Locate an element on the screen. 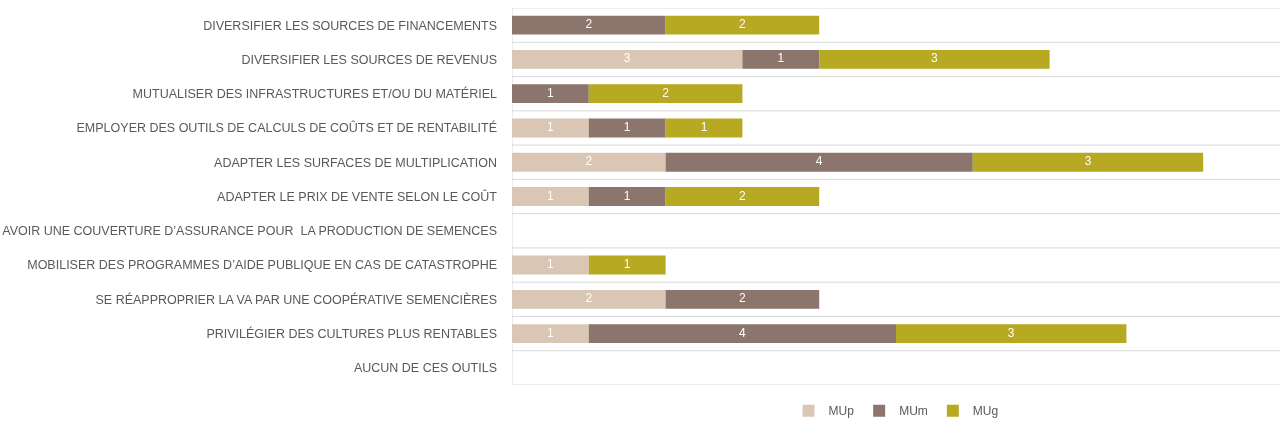  legend-label: MUp is located at coordinates (841, 411).